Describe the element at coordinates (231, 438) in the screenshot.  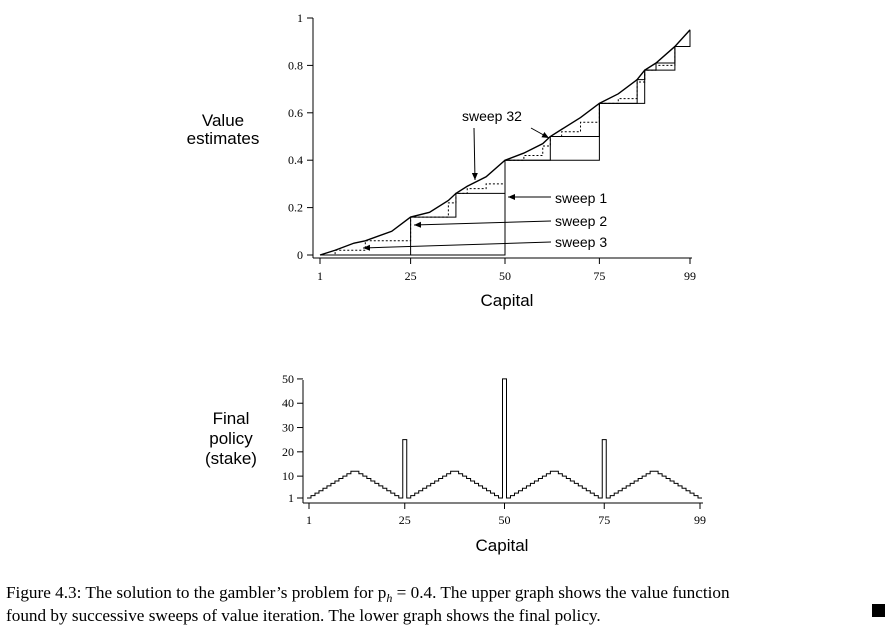
I see `bottom-ylabel-line2: policy` at that location.